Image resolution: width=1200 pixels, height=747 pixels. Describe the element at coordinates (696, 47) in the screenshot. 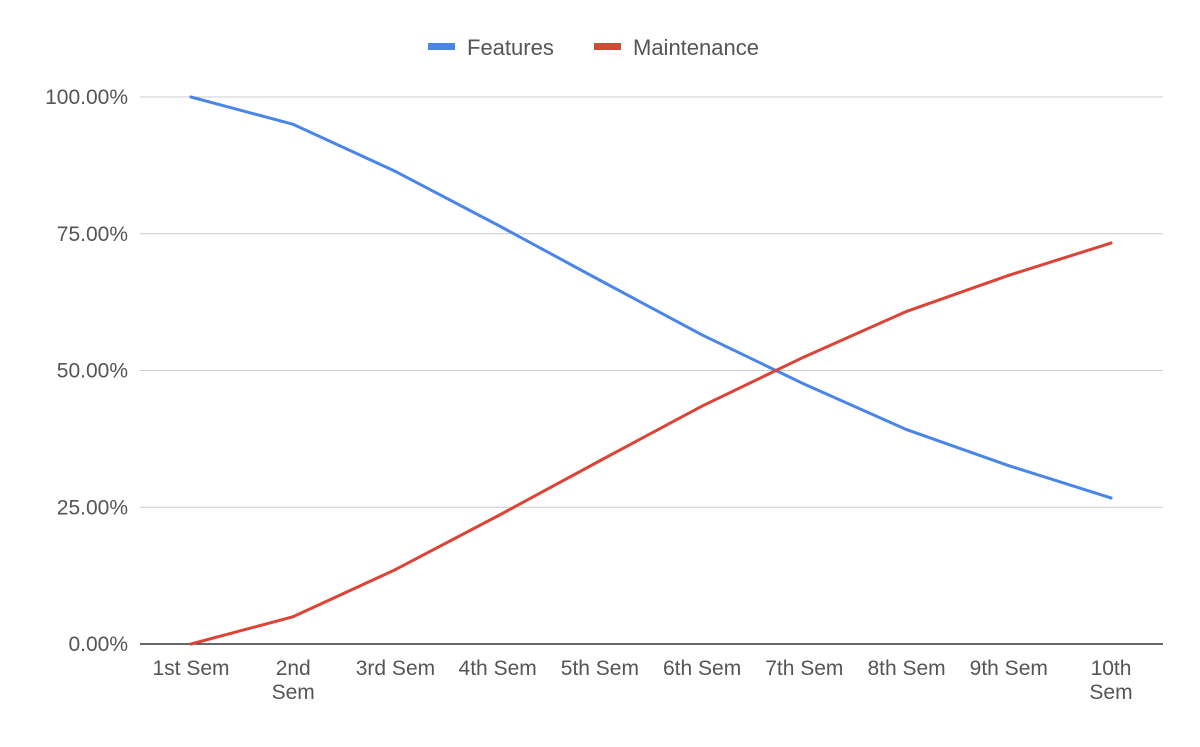

I see `legend-label-maintenance: Maintenance` at that location.